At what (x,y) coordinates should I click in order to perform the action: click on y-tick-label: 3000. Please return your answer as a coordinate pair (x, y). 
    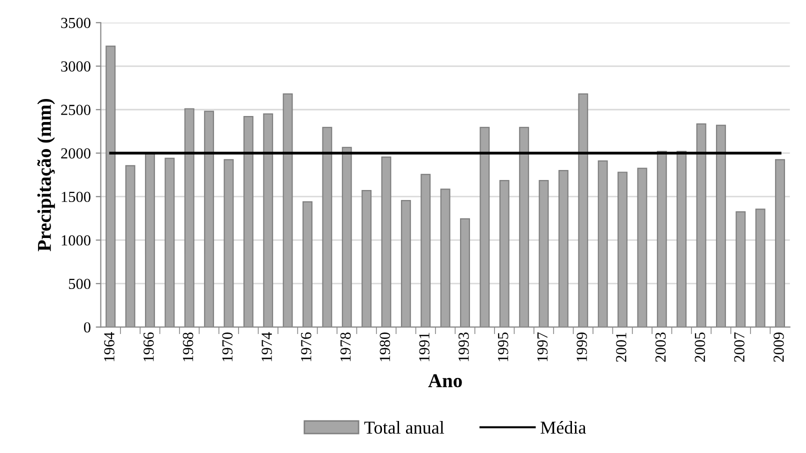
    Looking at the image, I should click on (75, 66).